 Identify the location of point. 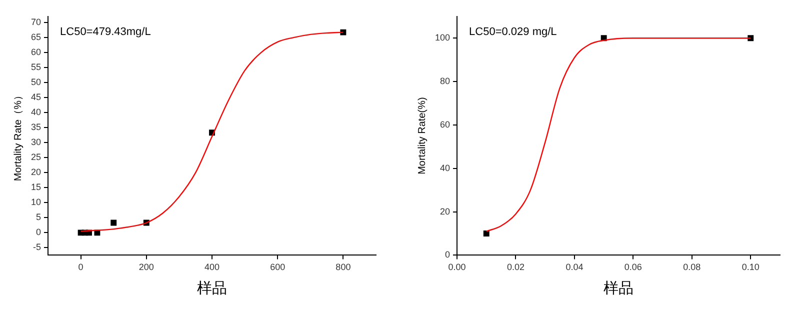
(113, 223).